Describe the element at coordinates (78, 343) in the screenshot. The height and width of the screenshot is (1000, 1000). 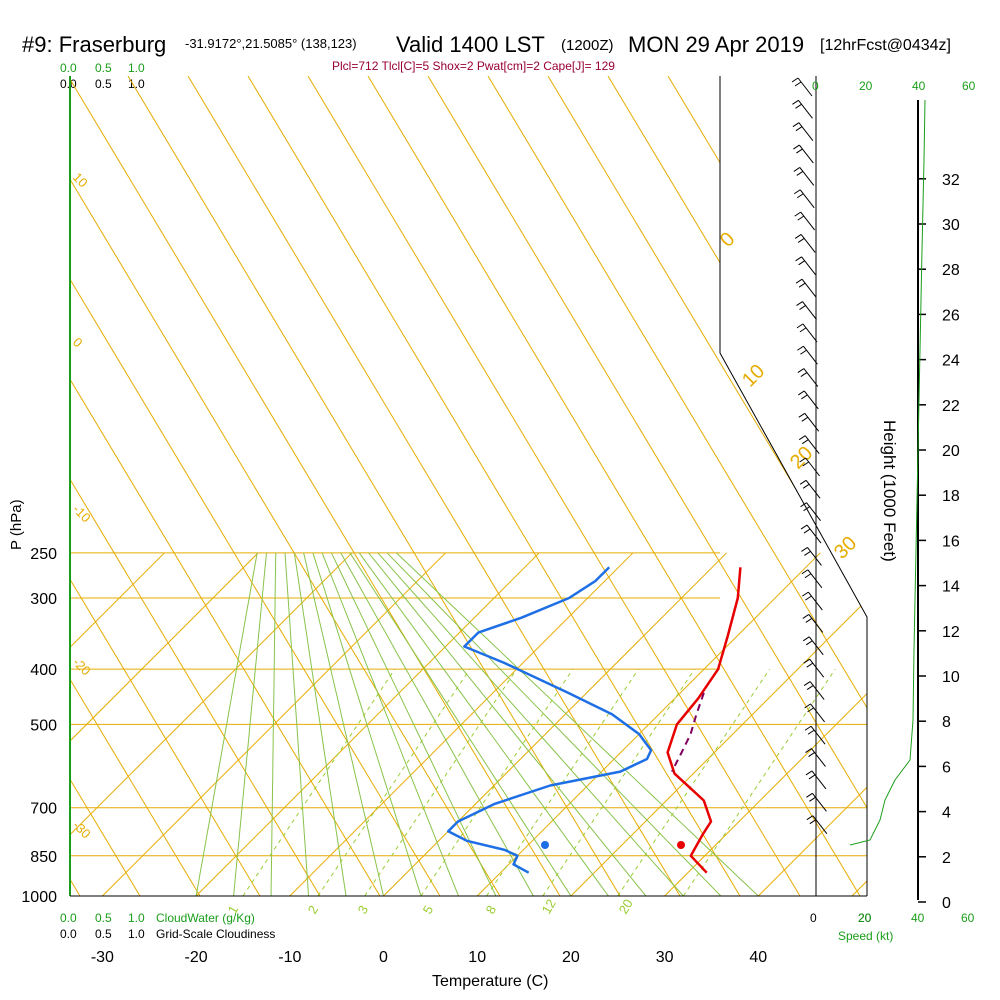
I see `isotherm-label-1: 0` at that location.